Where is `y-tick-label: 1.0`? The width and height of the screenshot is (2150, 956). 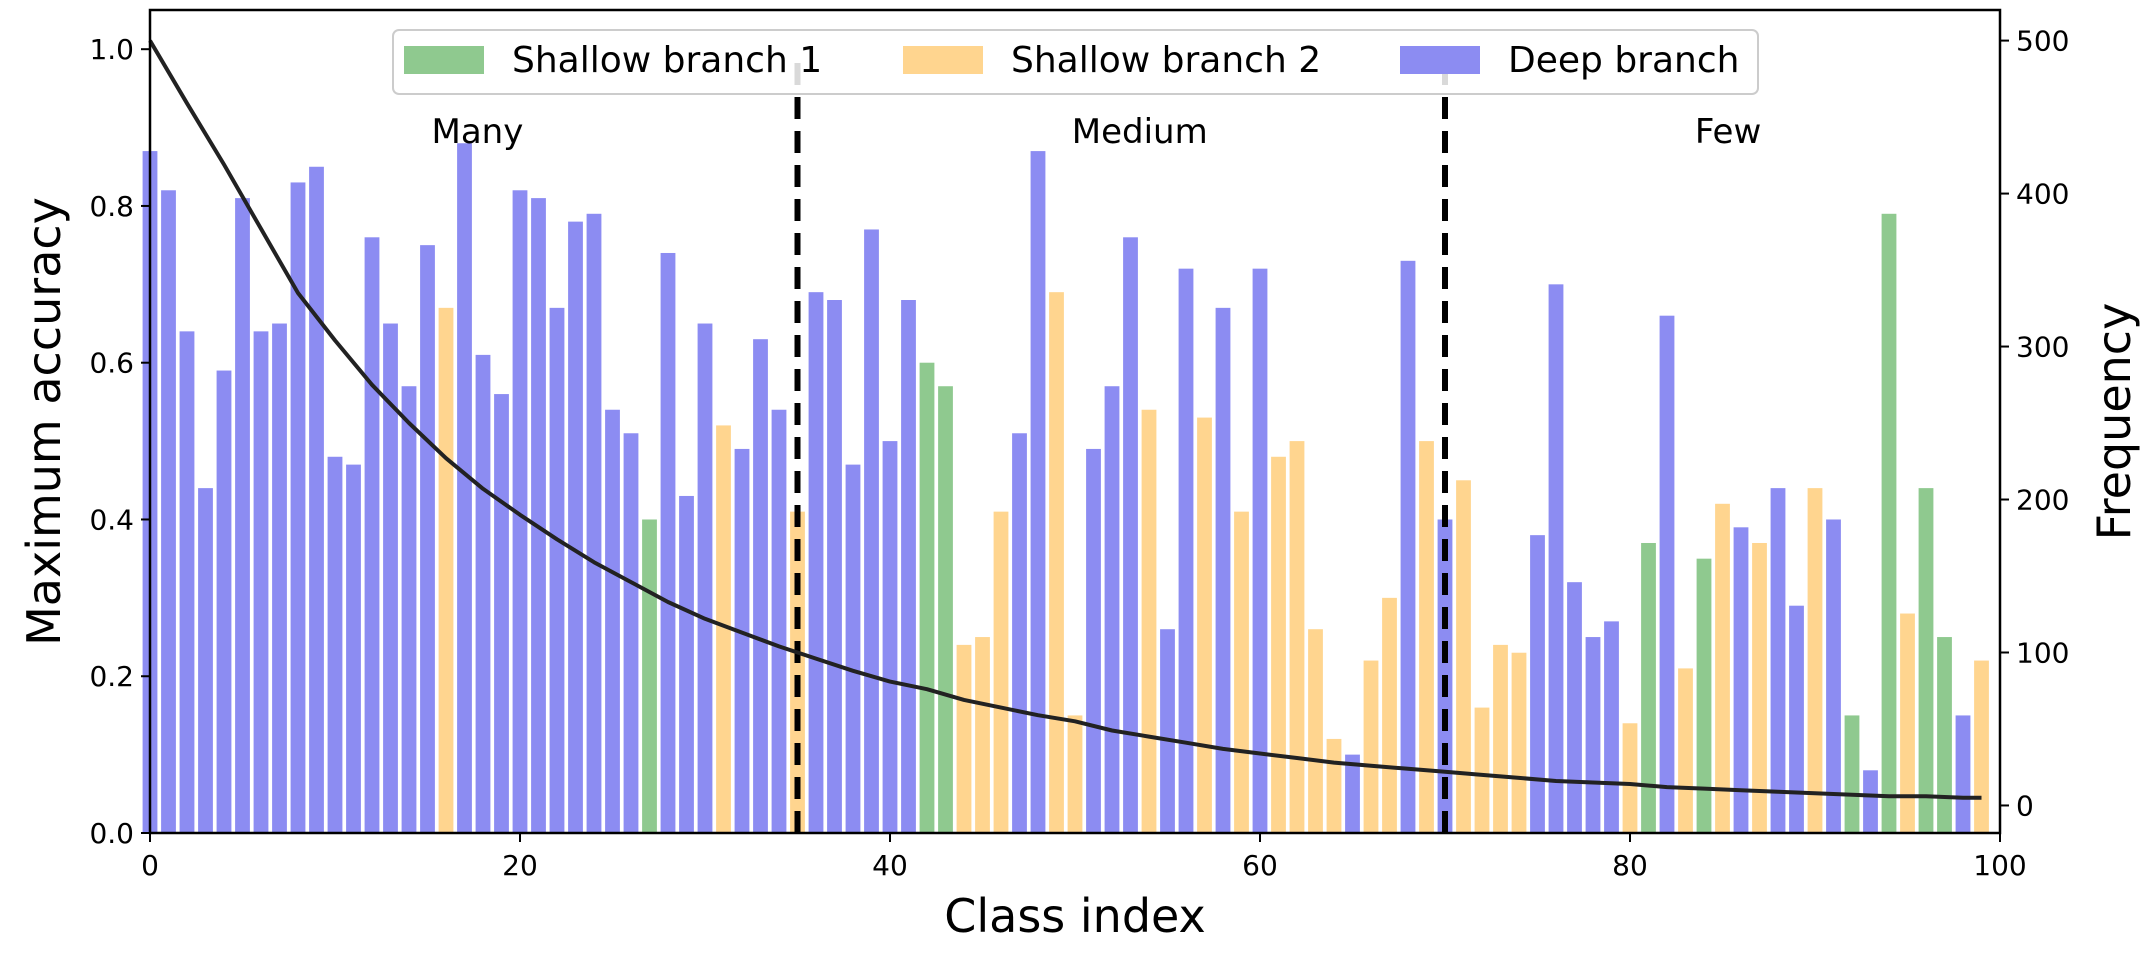 y-tick-label: 1.0 is located at coordinates (111, 49).